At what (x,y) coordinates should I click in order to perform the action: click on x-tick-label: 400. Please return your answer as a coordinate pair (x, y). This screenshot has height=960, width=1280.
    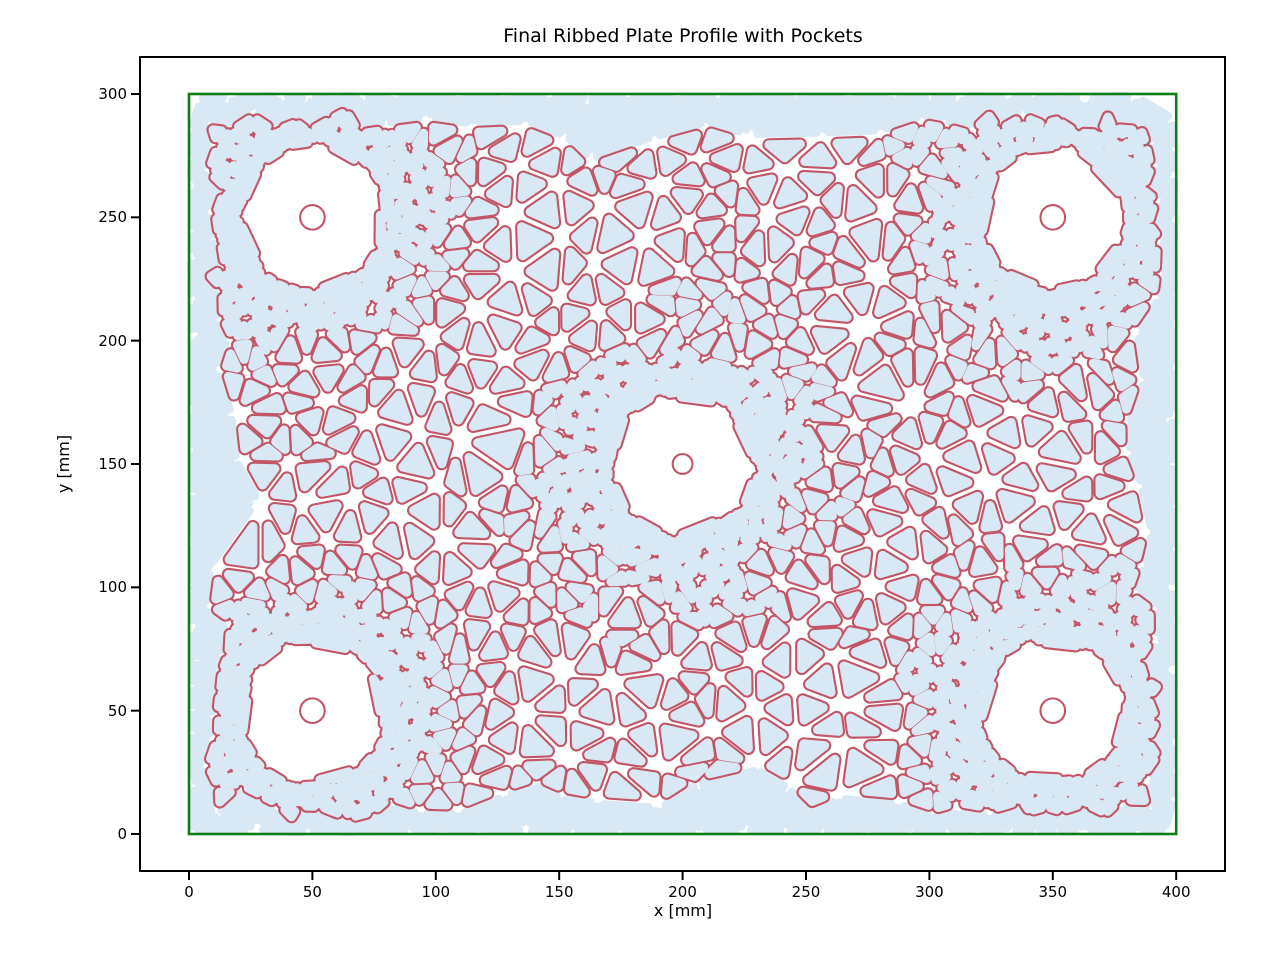
    Looking at the image, I should click on (1176, 892).